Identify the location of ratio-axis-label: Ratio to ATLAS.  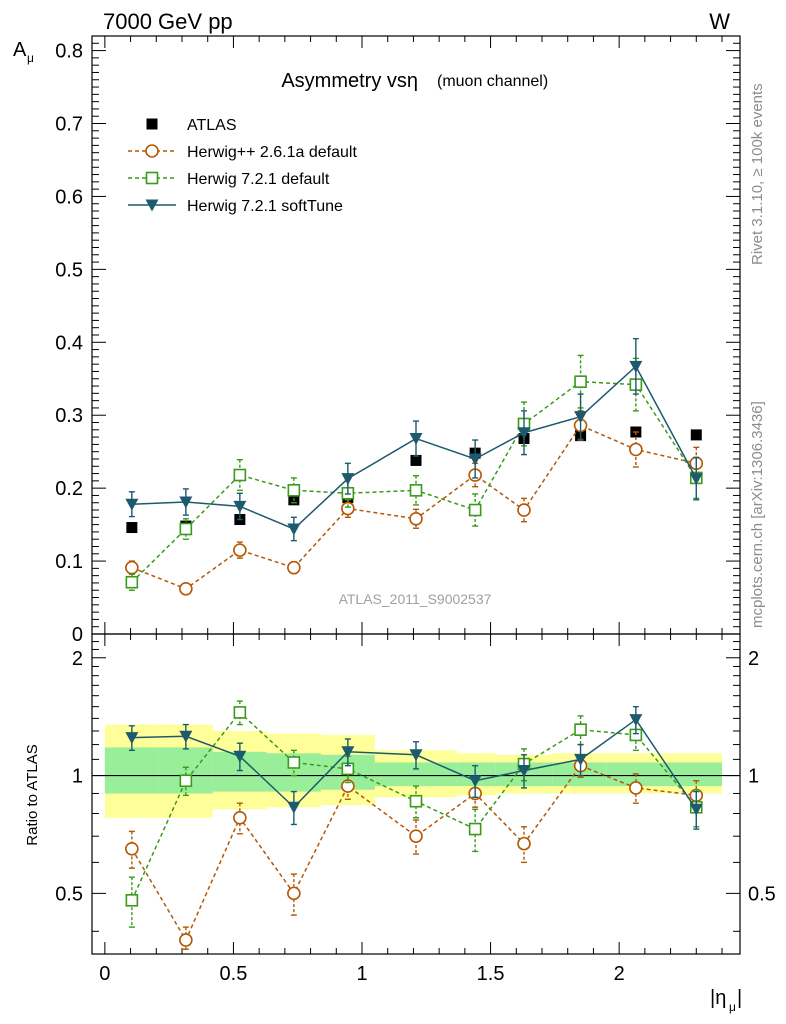
(32, 794).